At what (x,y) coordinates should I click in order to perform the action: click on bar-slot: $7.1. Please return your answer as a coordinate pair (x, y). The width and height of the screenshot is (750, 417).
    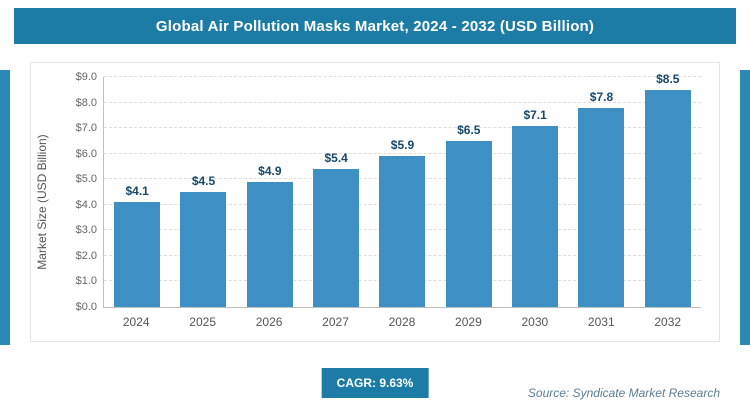
    Looking at the image, I should click on (535, 207).